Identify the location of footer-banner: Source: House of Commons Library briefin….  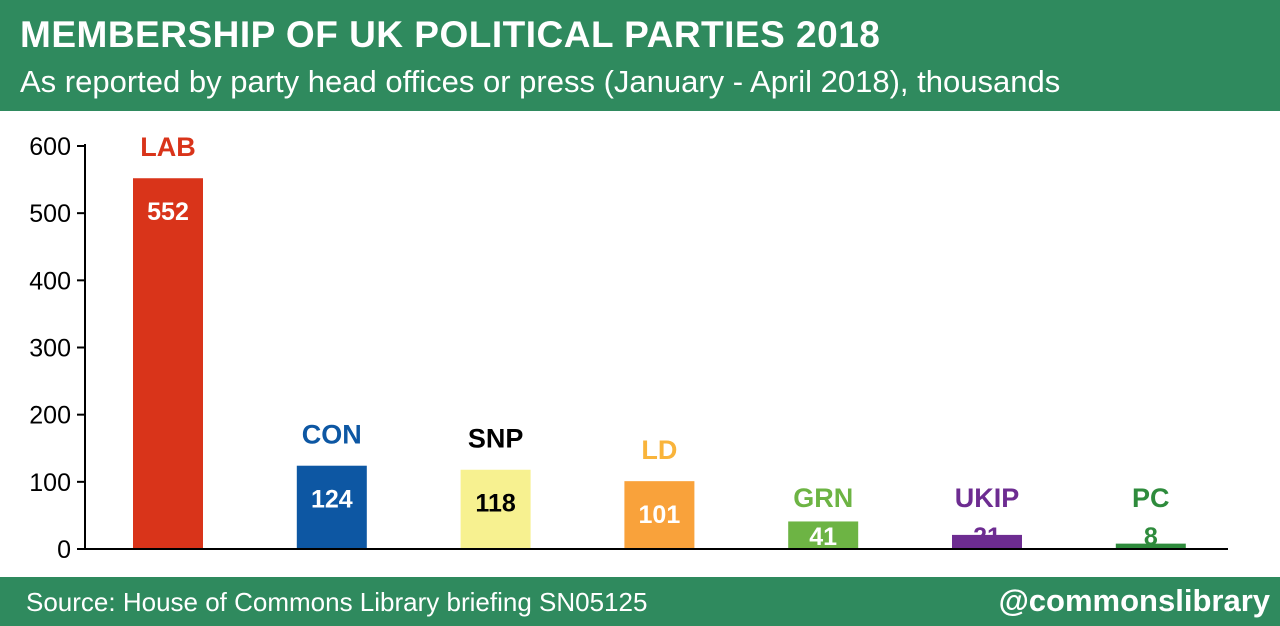
(640, 601).